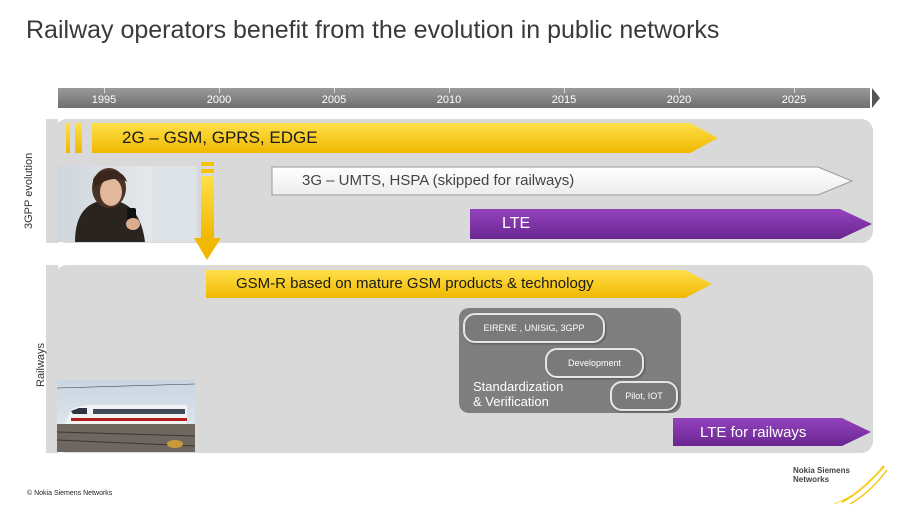 The height and width of the screenshot is (510, 907). I want to click on nsn-logo-swoosh, so click(860, 485).